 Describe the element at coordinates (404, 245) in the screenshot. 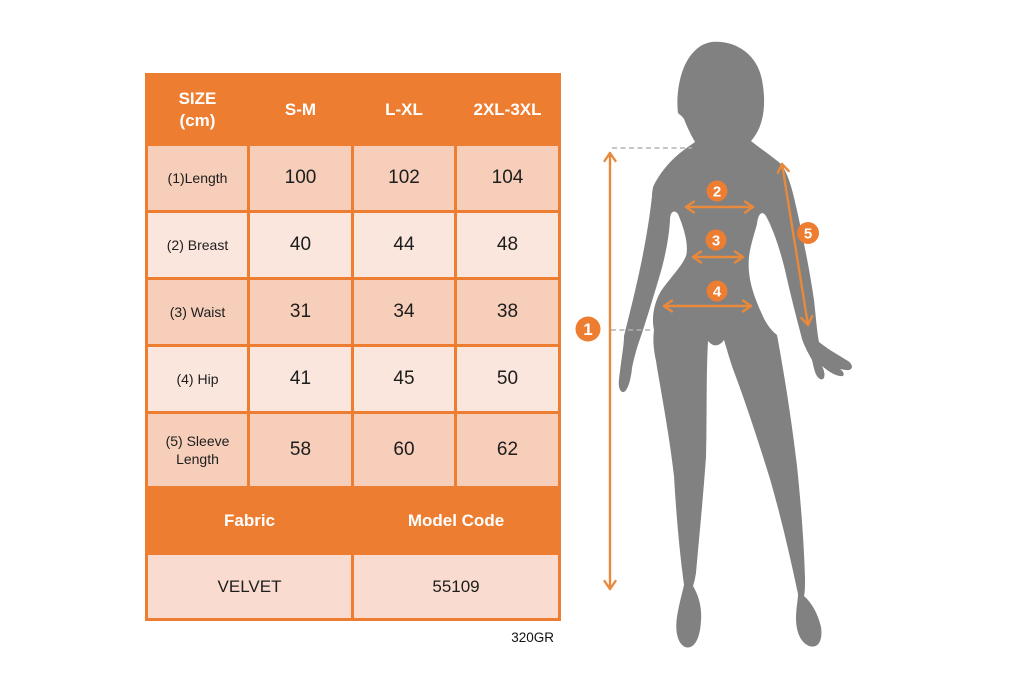

I see `breast-l-xl: 44` at that location.